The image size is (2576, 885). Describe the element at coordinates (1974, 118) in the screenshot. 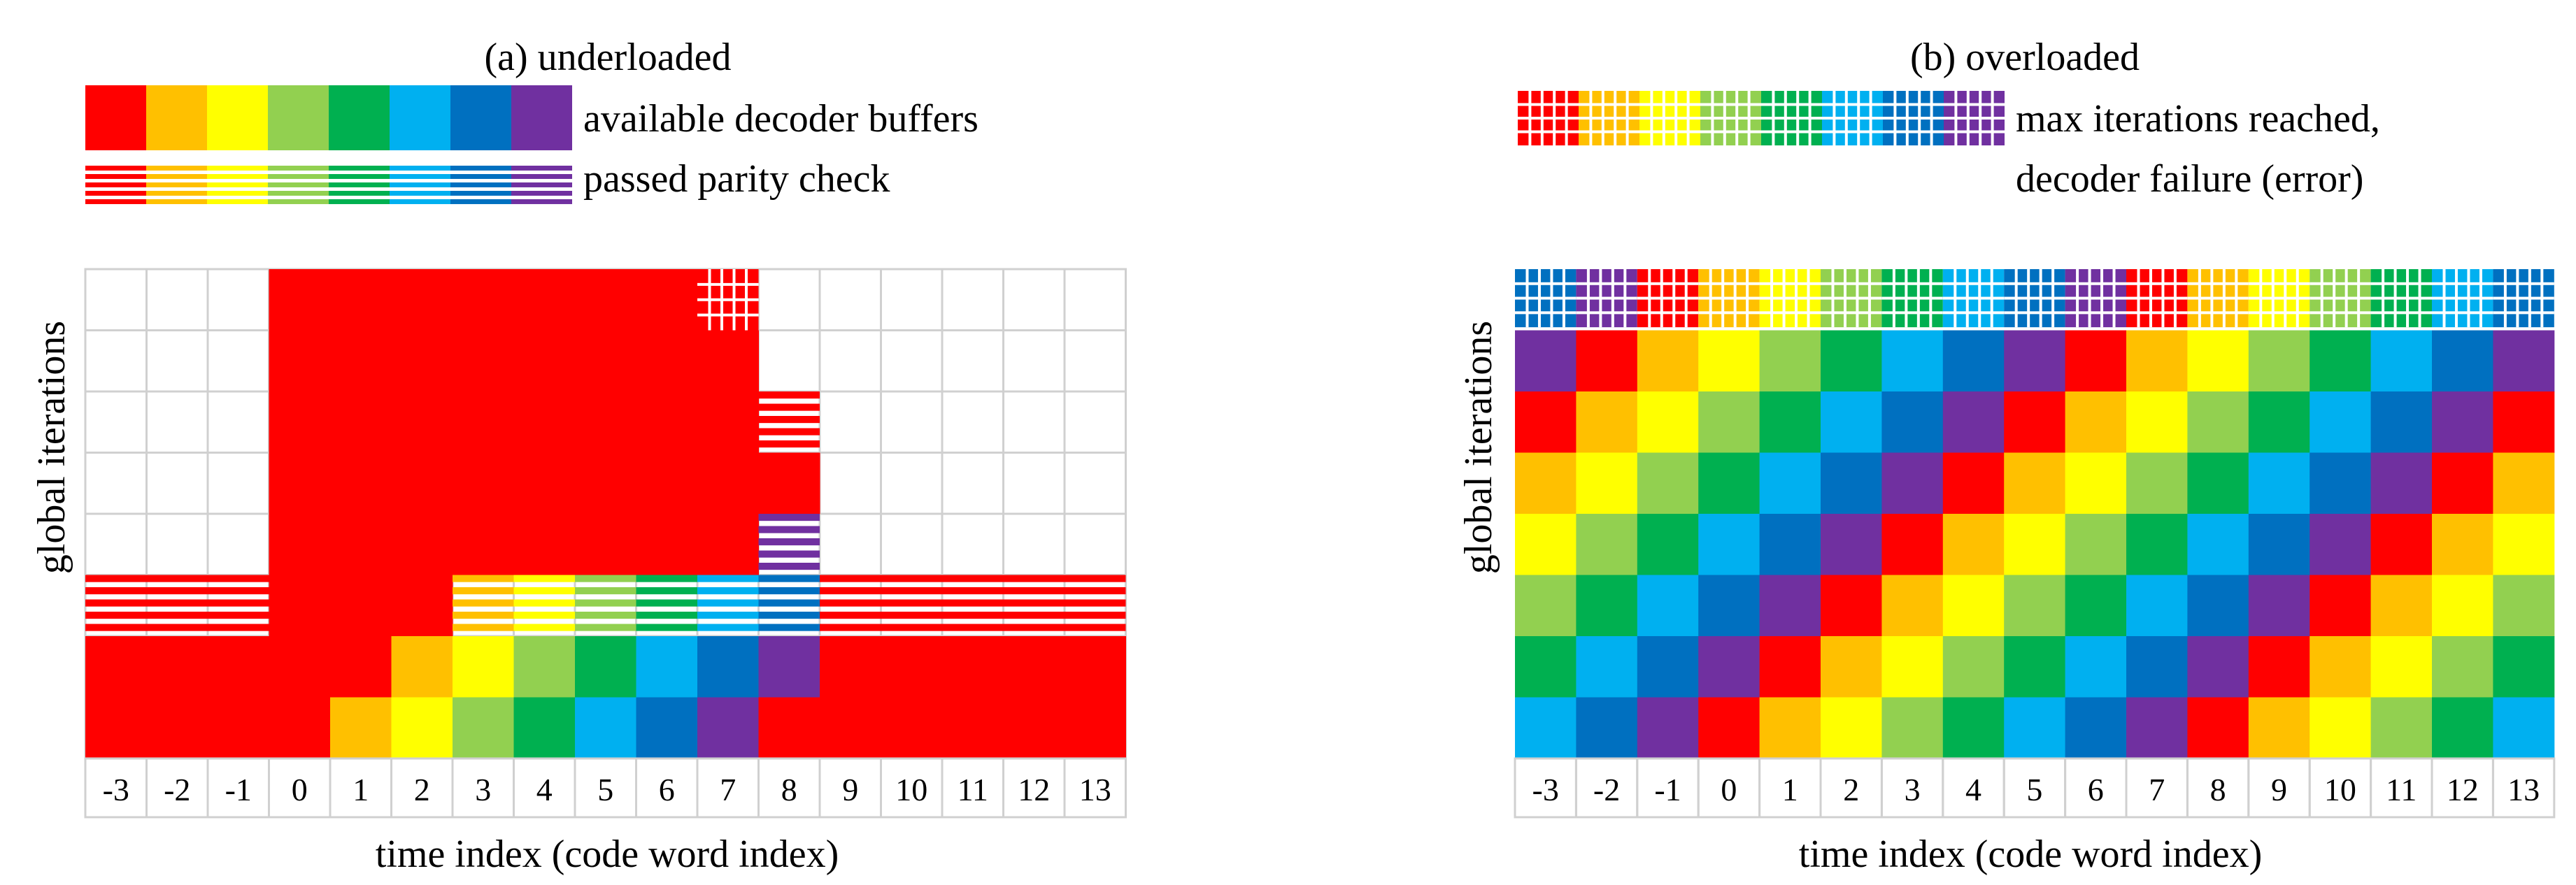

I see `legend-failure-purple` at that location.